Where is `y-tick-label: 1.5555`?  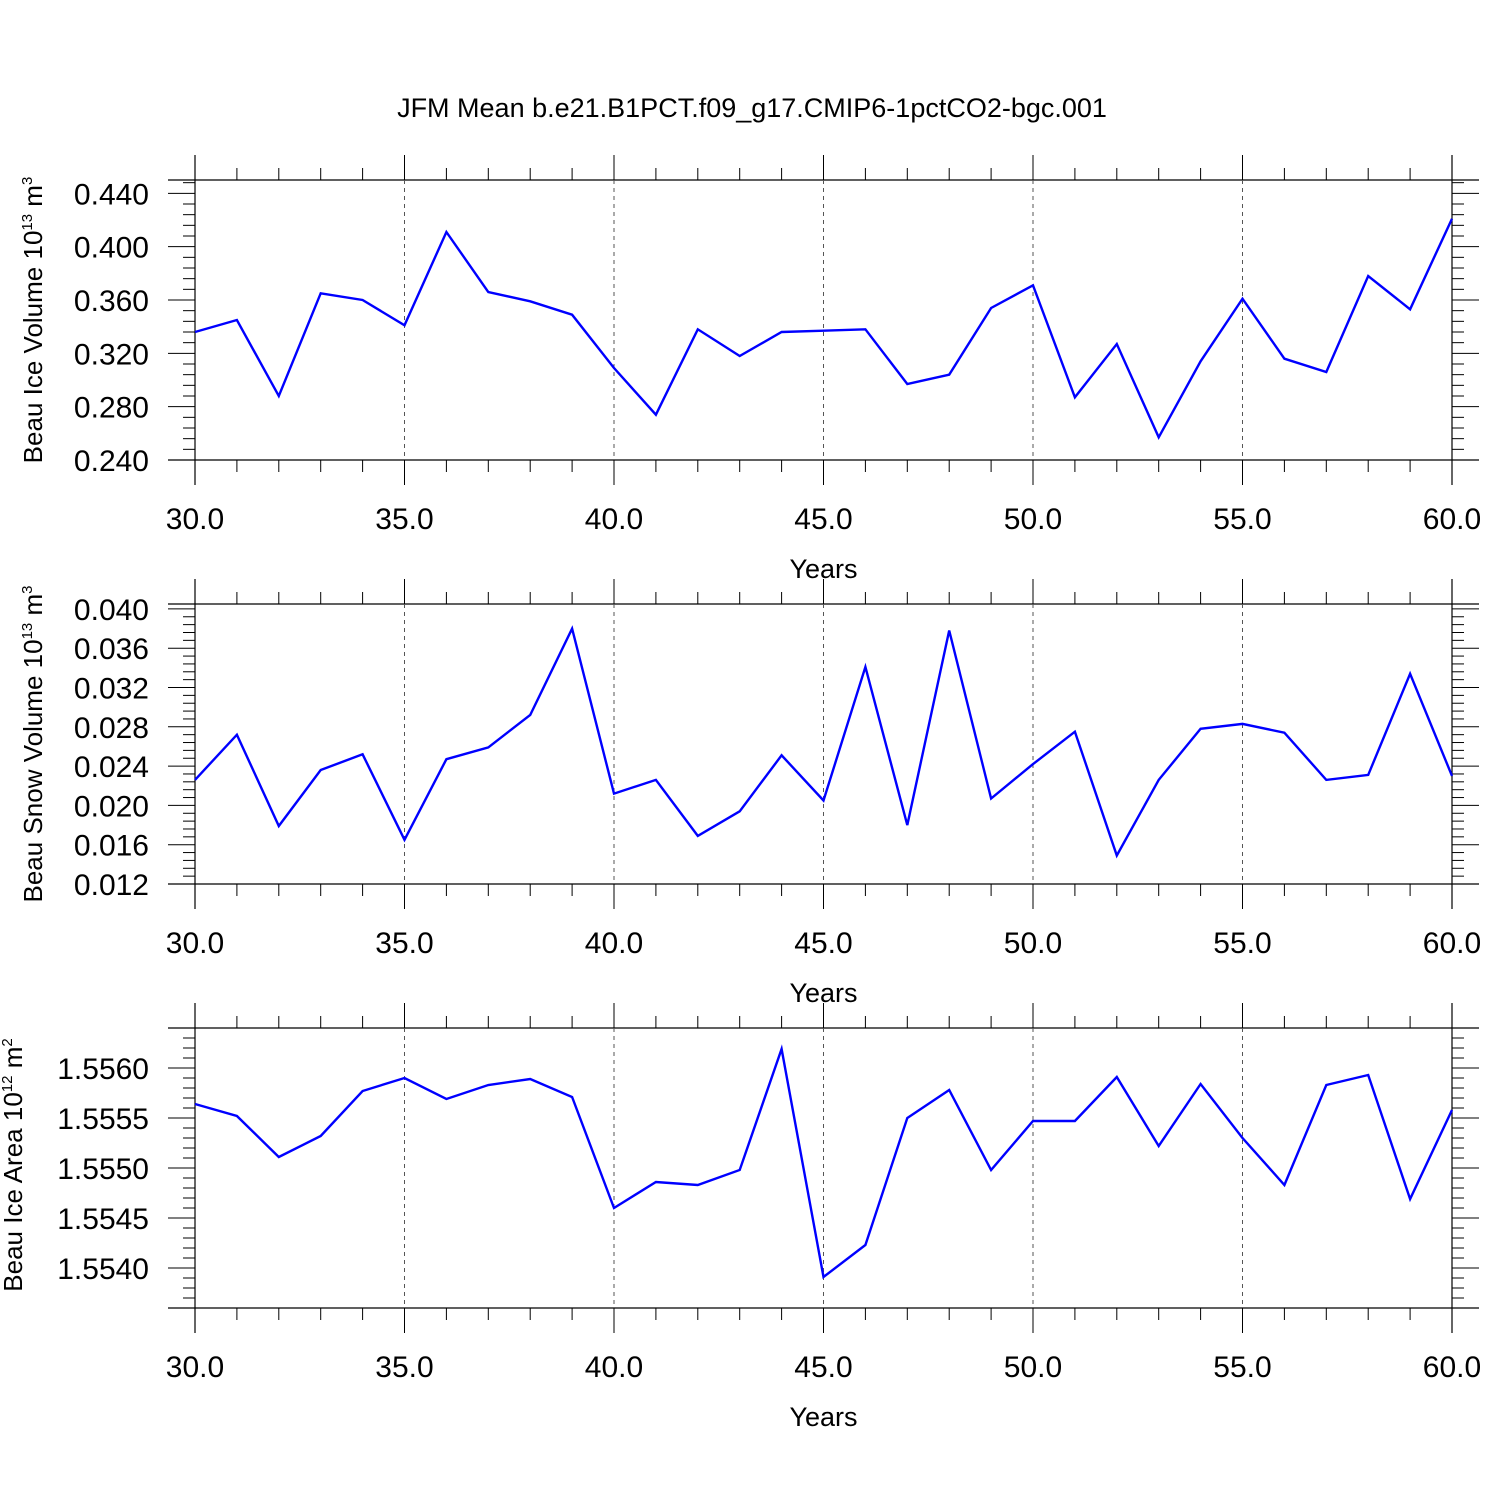 y-tick-label: 1.5555 is located at coordinates (103, 1119).